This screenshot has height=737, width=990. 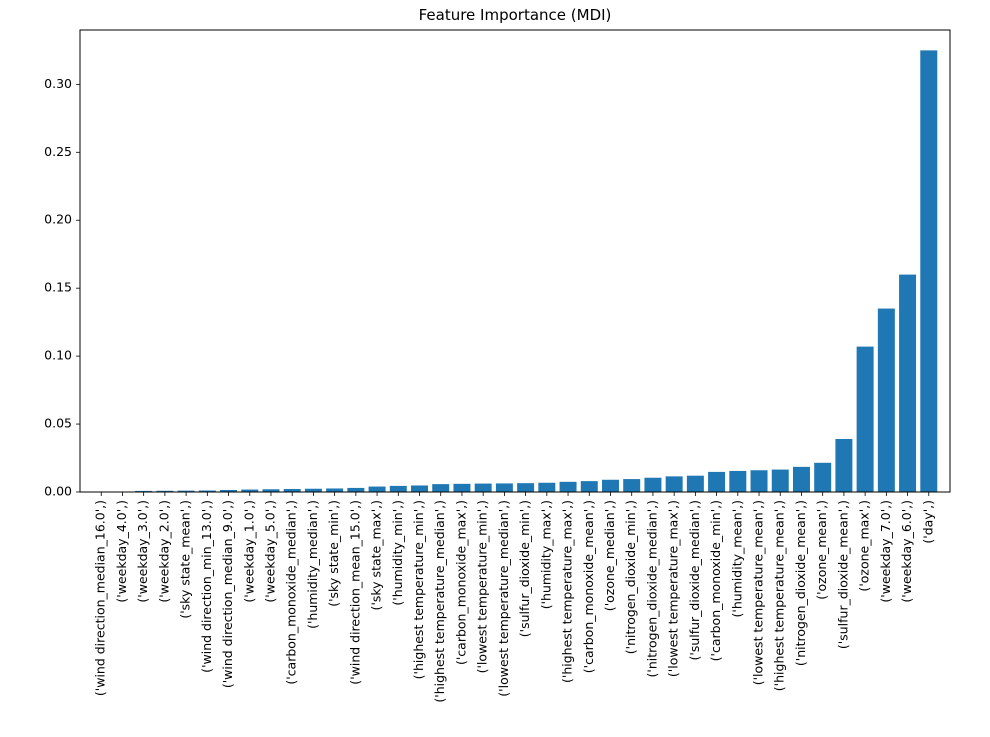 What do you see at coordinates (439, 601) in the screenshot?
I see `x-tick-label: ('highest temperature_median',)` at bounding box center [439, 601].